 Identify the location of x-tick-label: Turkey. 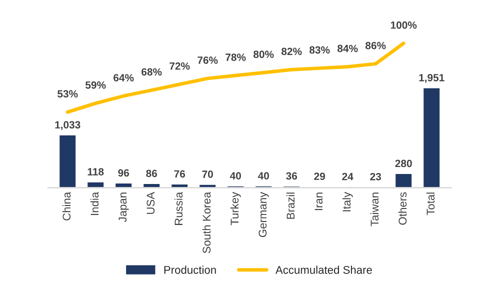
(235, 209).